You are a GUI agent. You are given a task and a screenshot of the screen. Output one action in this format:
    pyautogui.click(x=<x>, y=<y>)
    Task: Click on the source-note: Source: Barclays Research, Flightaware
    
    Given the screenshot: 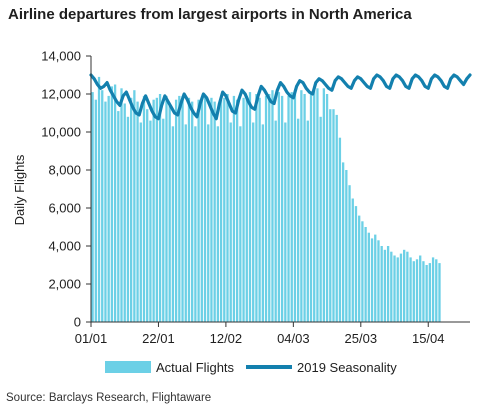 What is the action you would take?
    pyautogui.click(x=109, y=398)
    